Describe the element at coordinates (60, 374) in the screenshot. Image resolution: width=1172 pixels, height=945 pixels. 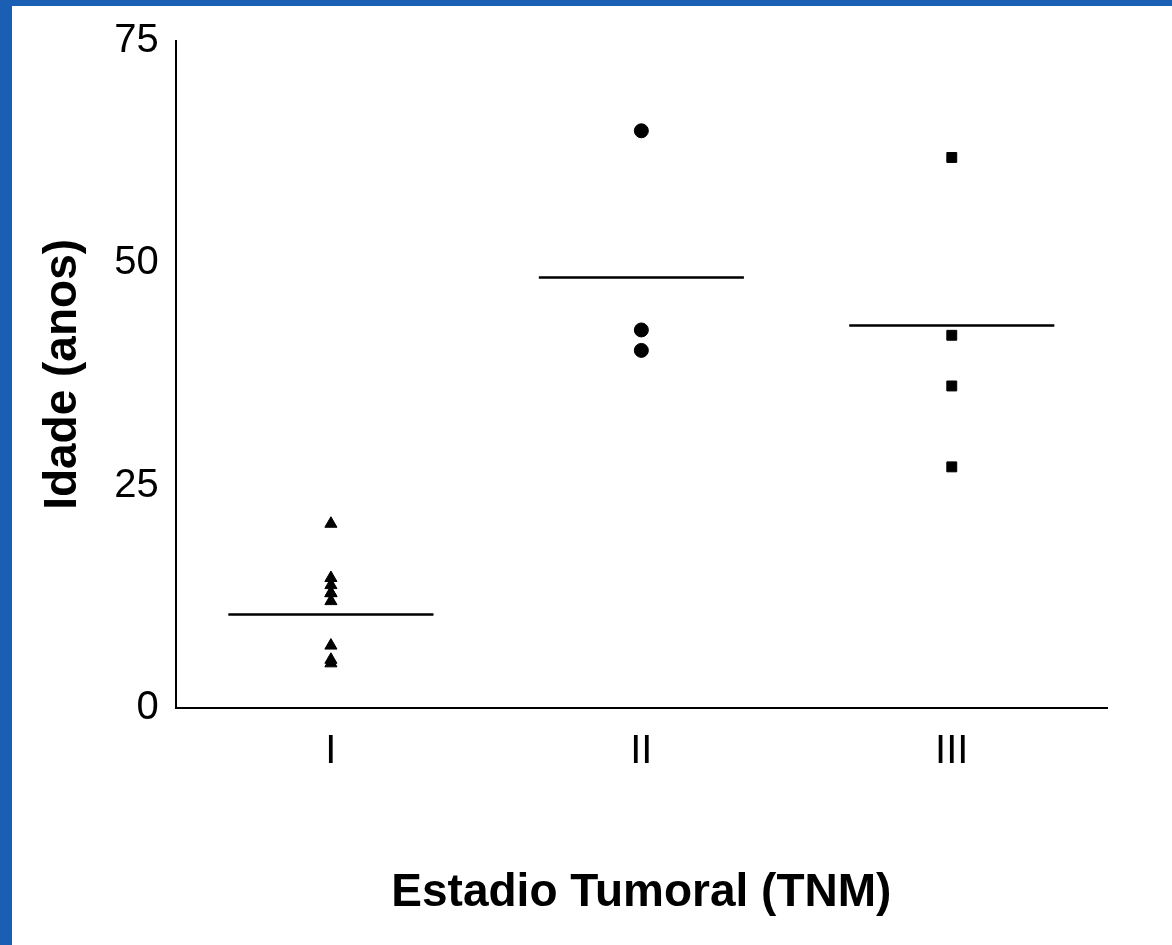
I see `y-axis-title: Idade (anos)` at that location.